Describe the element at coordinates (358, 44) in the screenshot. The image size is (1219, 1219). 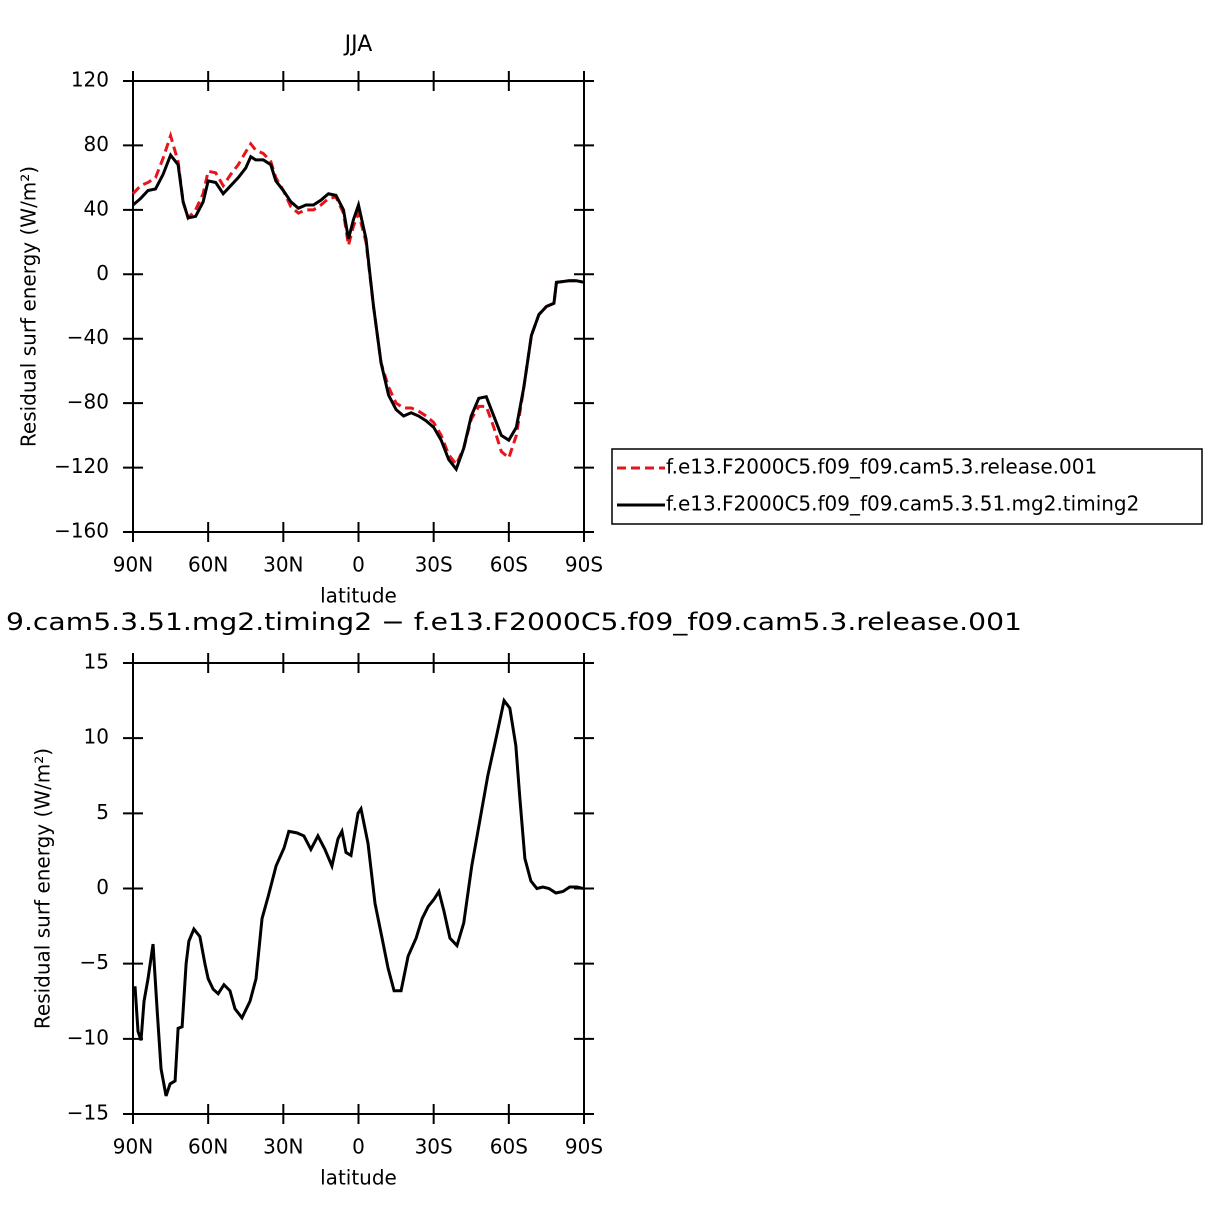
I see `chart-title: JJA` at that location.